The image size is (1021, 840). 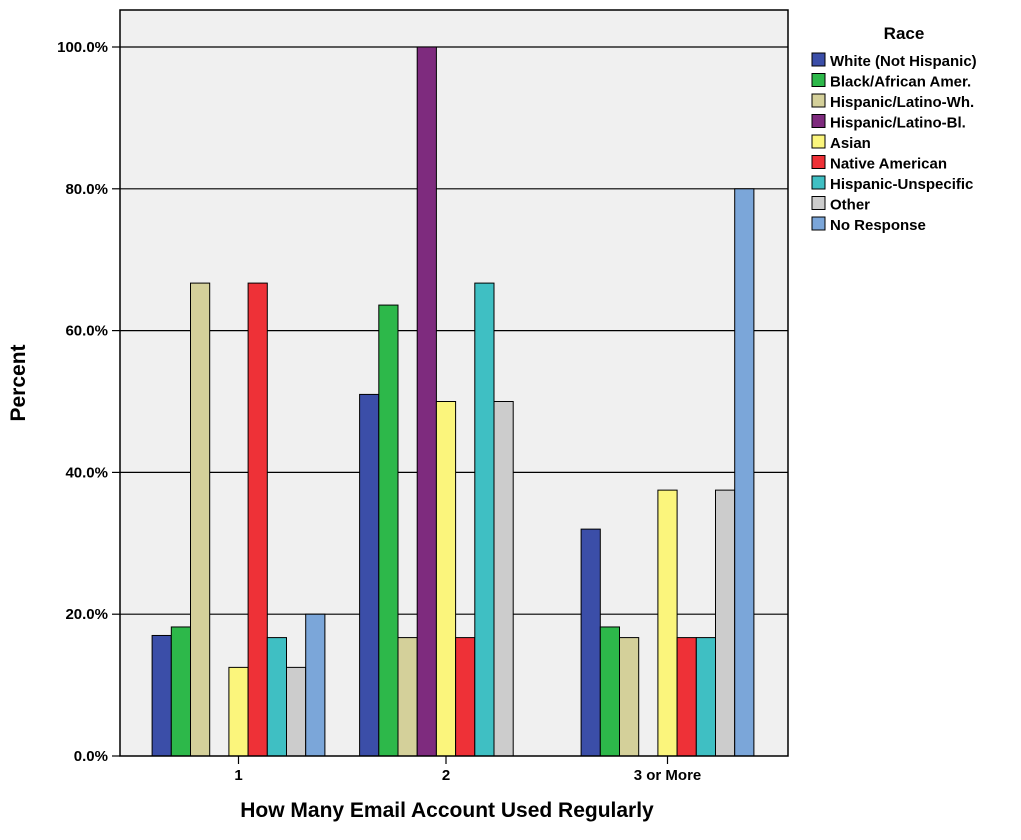 I want to click on legend-label: Hispanic/Latino-Bl., so click(x=898, y=123).